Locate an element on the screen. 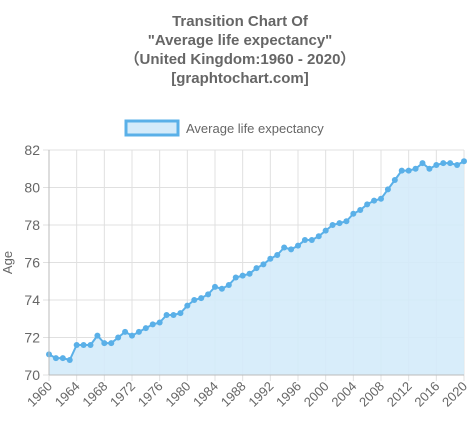 Image resolution: width=474 pixels, height=425 pixels. x-tick-label: 1992 is located at coordinates (260, 394).